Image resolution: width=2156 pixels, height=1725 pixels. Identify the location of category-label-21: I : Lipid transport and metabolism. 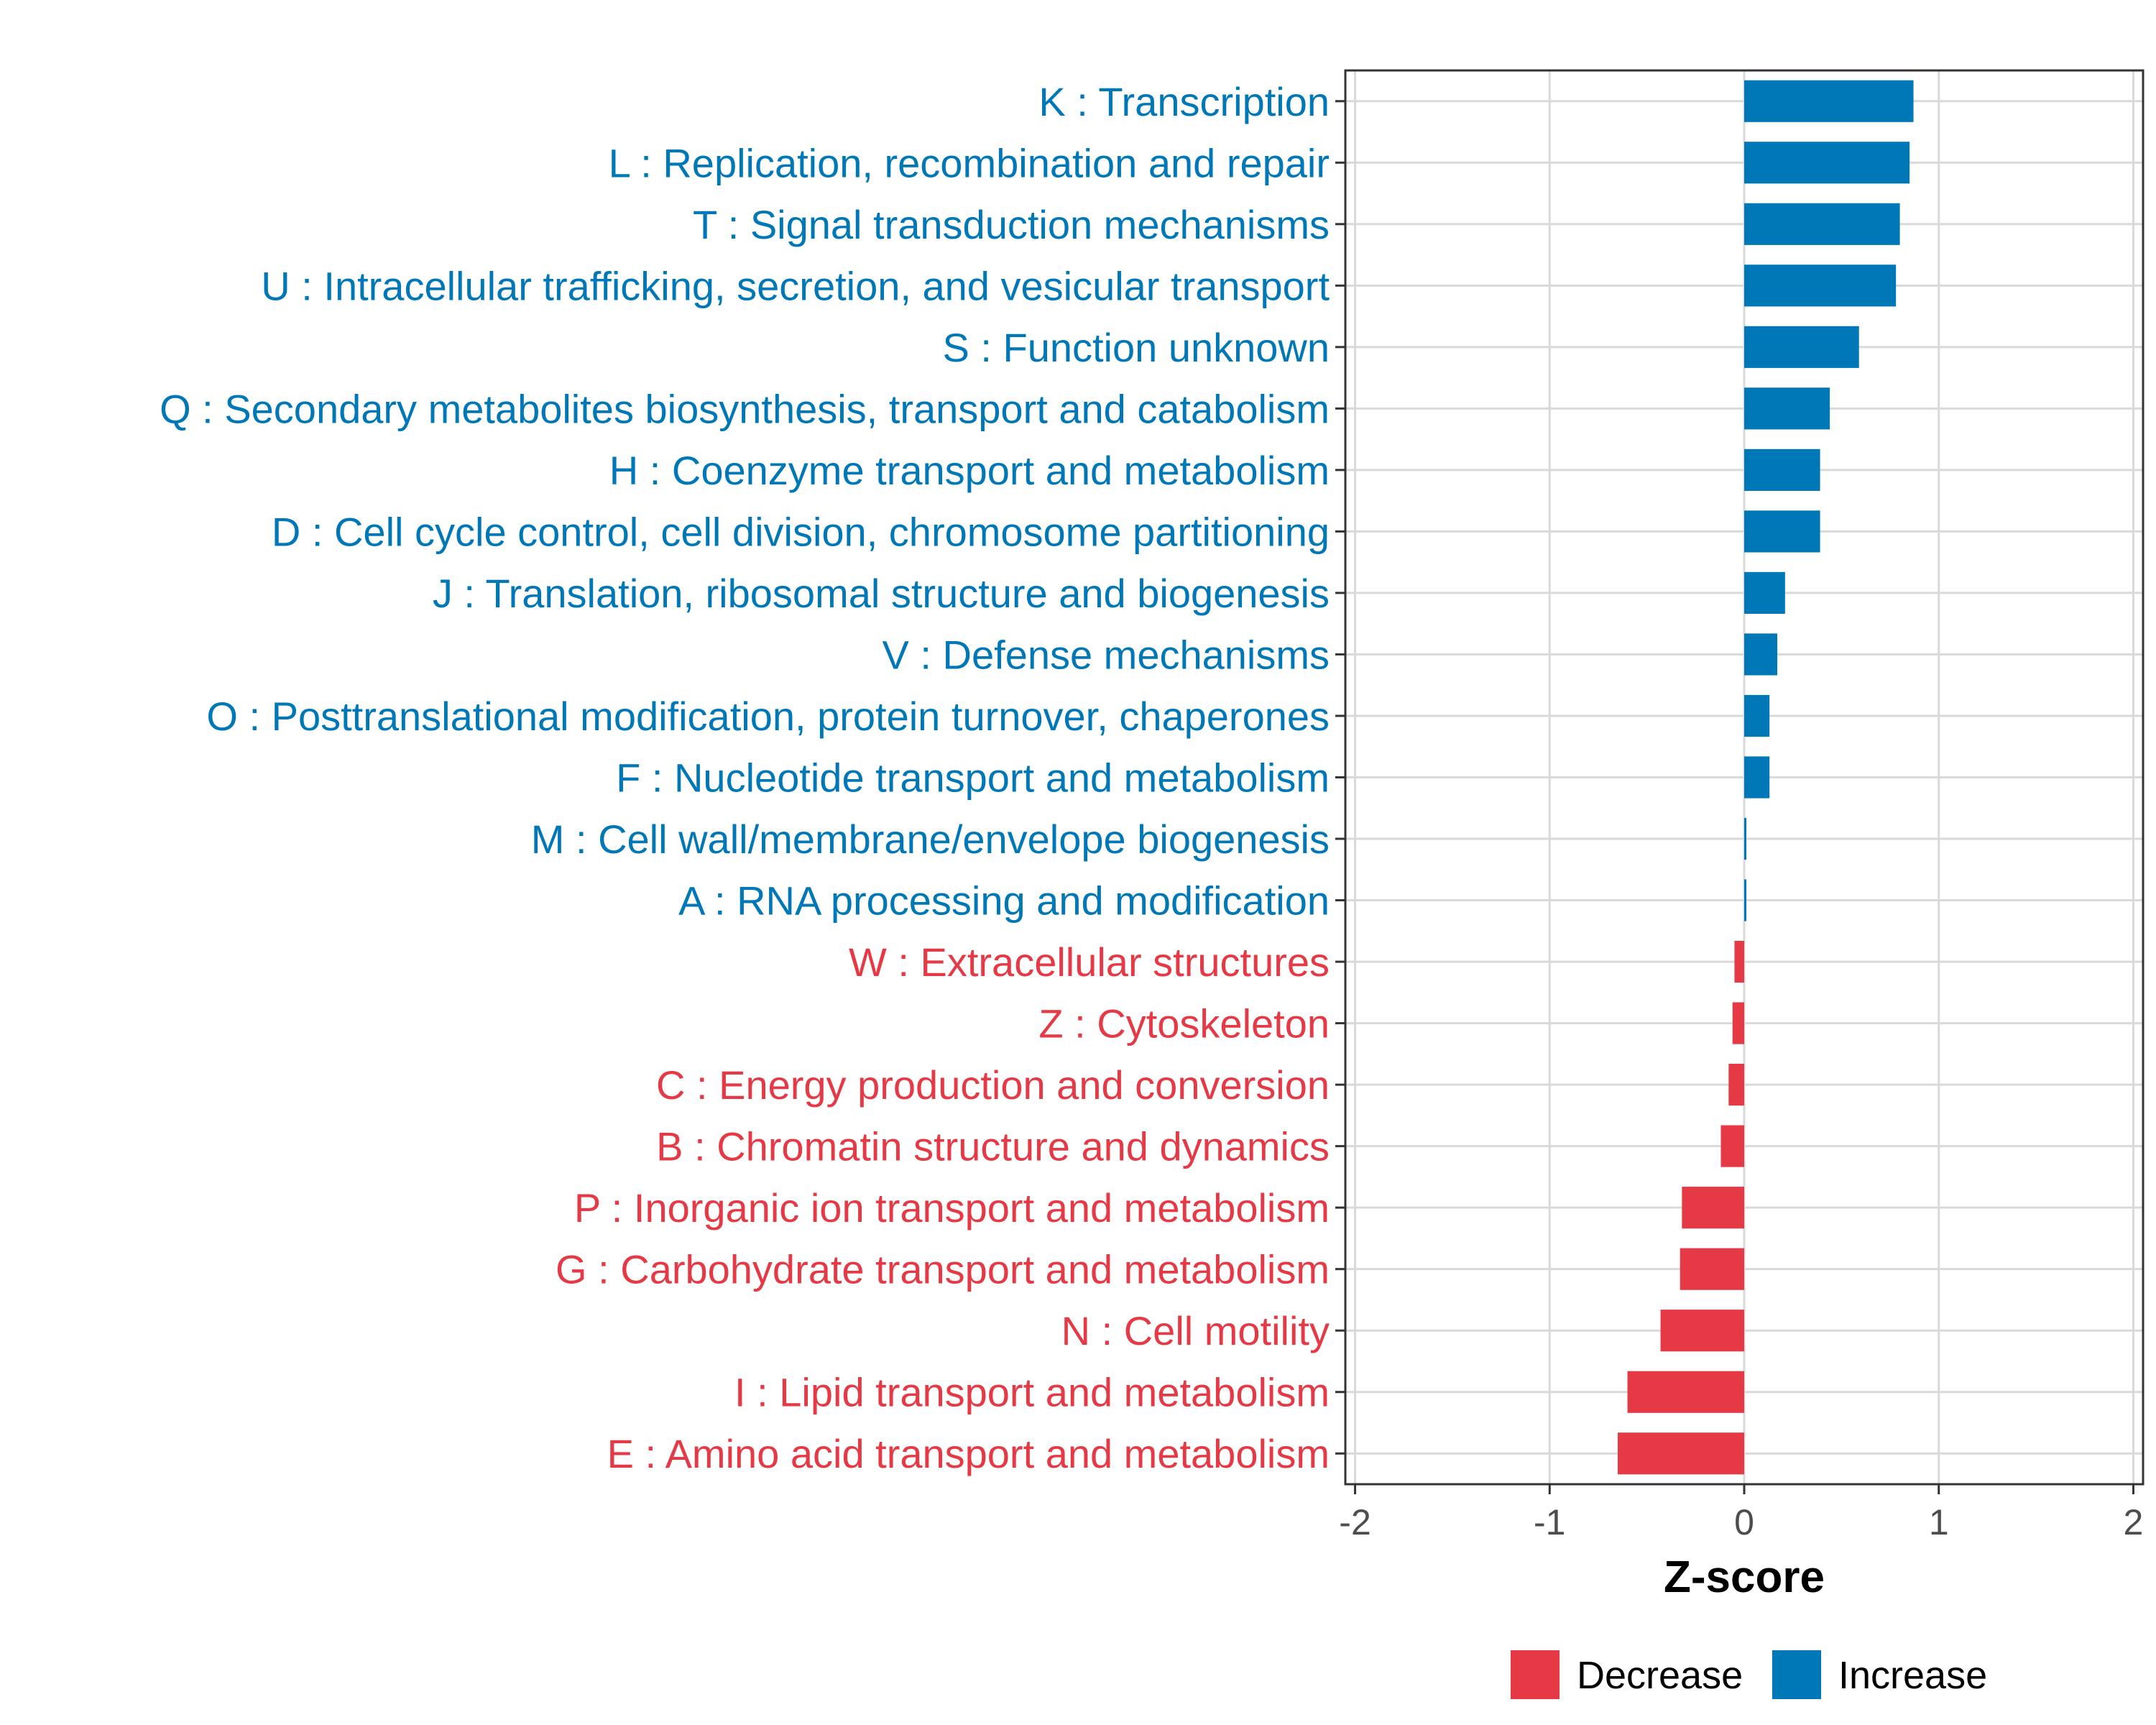
(1032, 1392).